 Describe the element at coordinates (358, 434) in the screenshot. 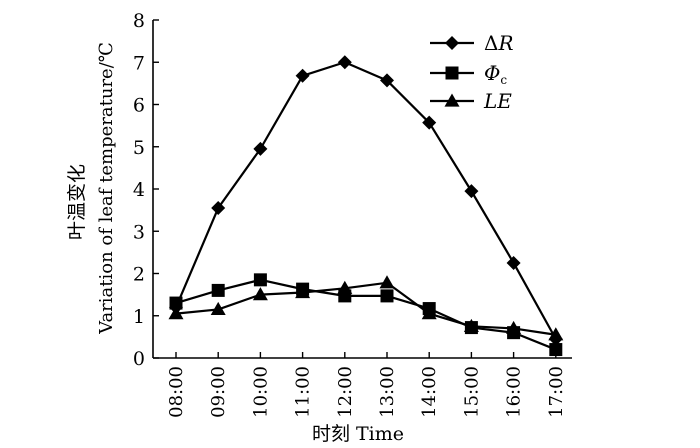

I see `x-axis-label: 时刻 Time` at that location.